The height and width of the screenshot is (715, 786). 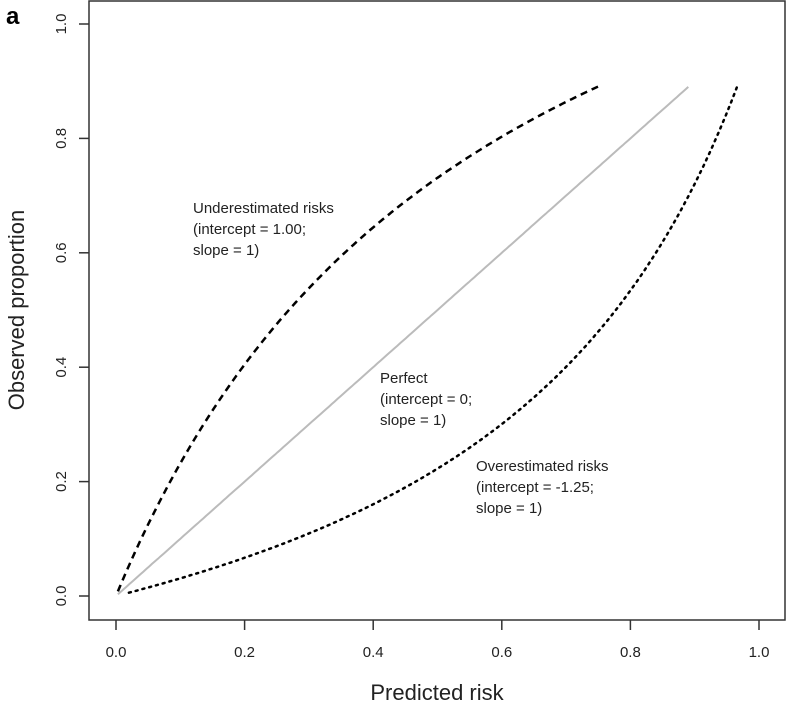 I want to click on series-annotation: Perfect, so click(x=404, y=378).